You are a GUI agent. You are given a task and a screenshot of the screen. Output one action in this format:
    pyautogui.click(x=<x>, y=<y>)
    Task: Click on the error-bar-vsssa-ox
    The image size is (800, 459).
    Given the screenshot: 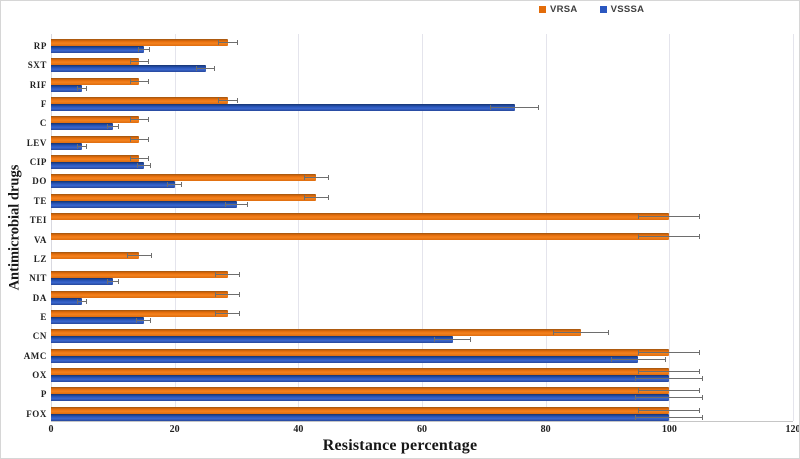 What is the action you would take?
    pyautogui.click(x=669, y=378)
    